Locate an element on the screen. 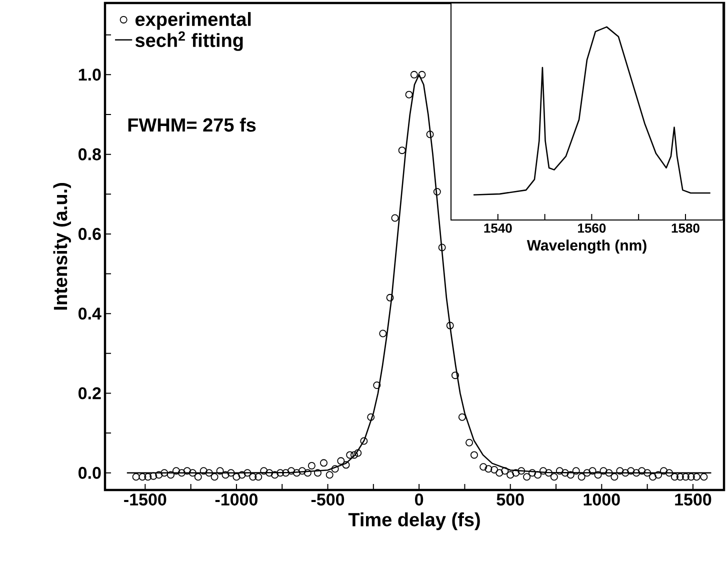 This screenshot has width=726, height=566. x-tick-label: -1000 is located at coordinates (236, 500).